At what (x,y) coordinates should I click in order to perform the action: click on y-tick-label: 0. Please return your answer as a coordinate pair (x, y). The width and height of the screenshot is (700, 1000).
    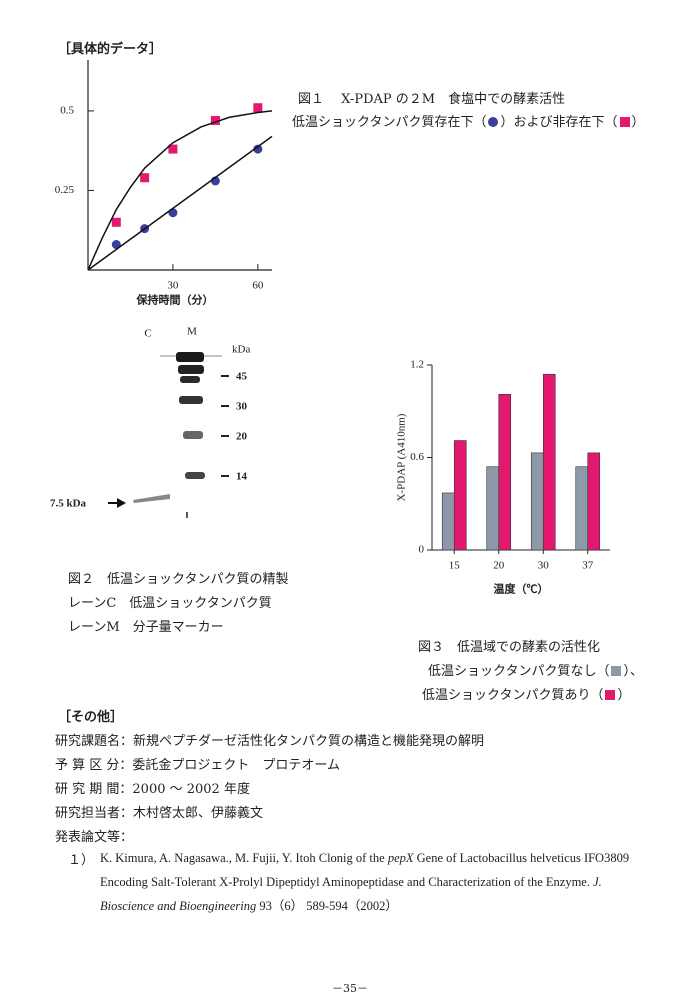
    Looking at the image, I should click on (422, 550).